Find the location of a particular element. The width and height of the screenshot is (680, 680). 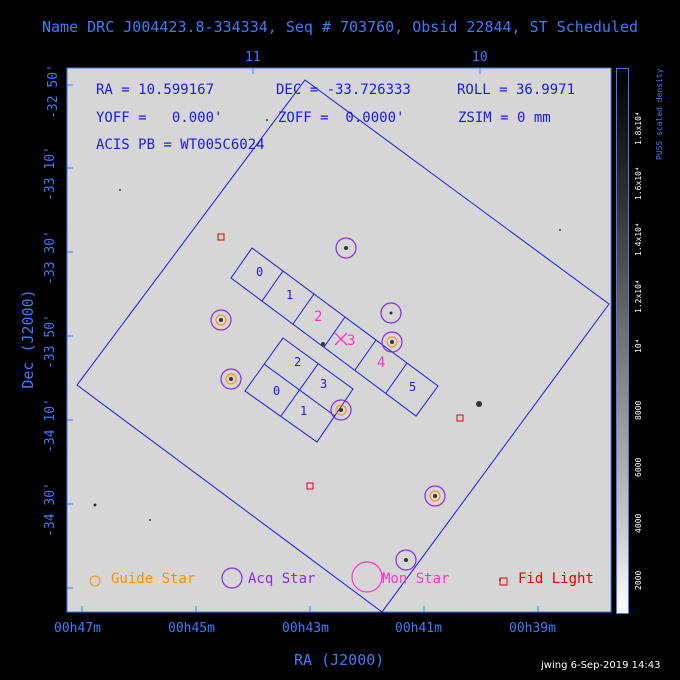

ccd-label-i1: 1 is located at coordinates (304, 411).